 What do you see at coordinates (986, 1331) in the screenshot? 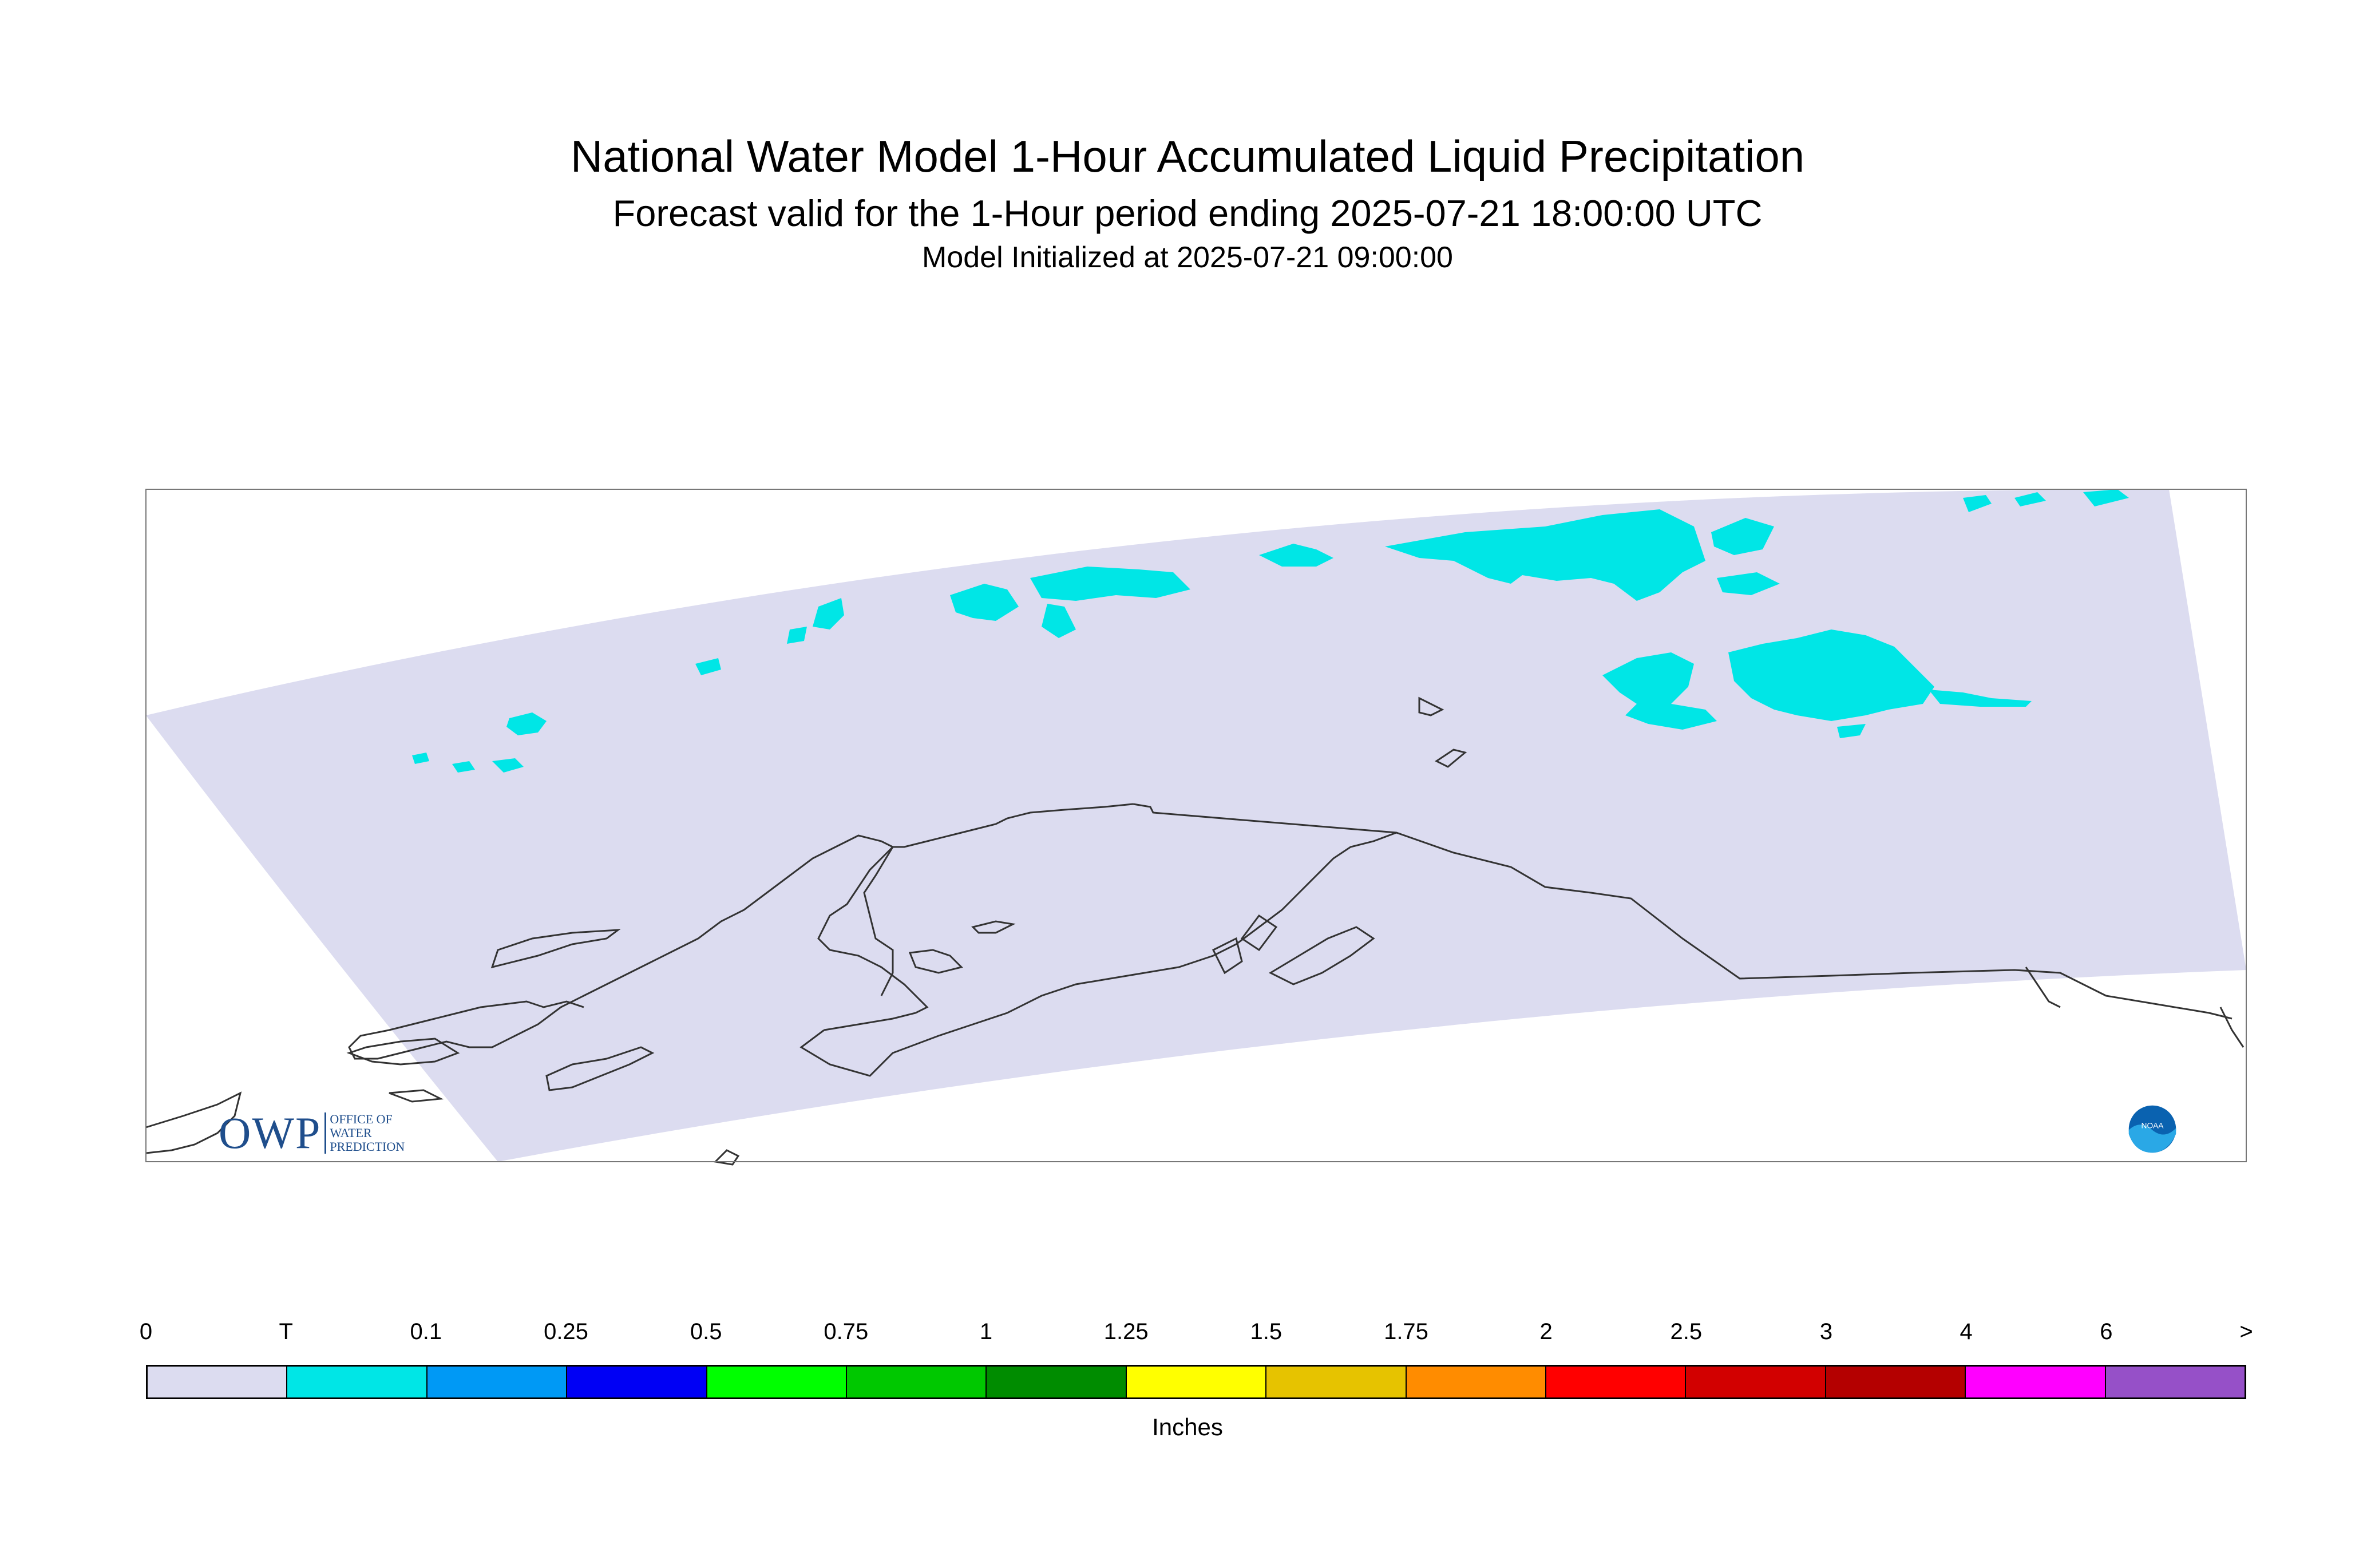
I see `legend-tick-label: 1` at bounding box center [986, 1331].